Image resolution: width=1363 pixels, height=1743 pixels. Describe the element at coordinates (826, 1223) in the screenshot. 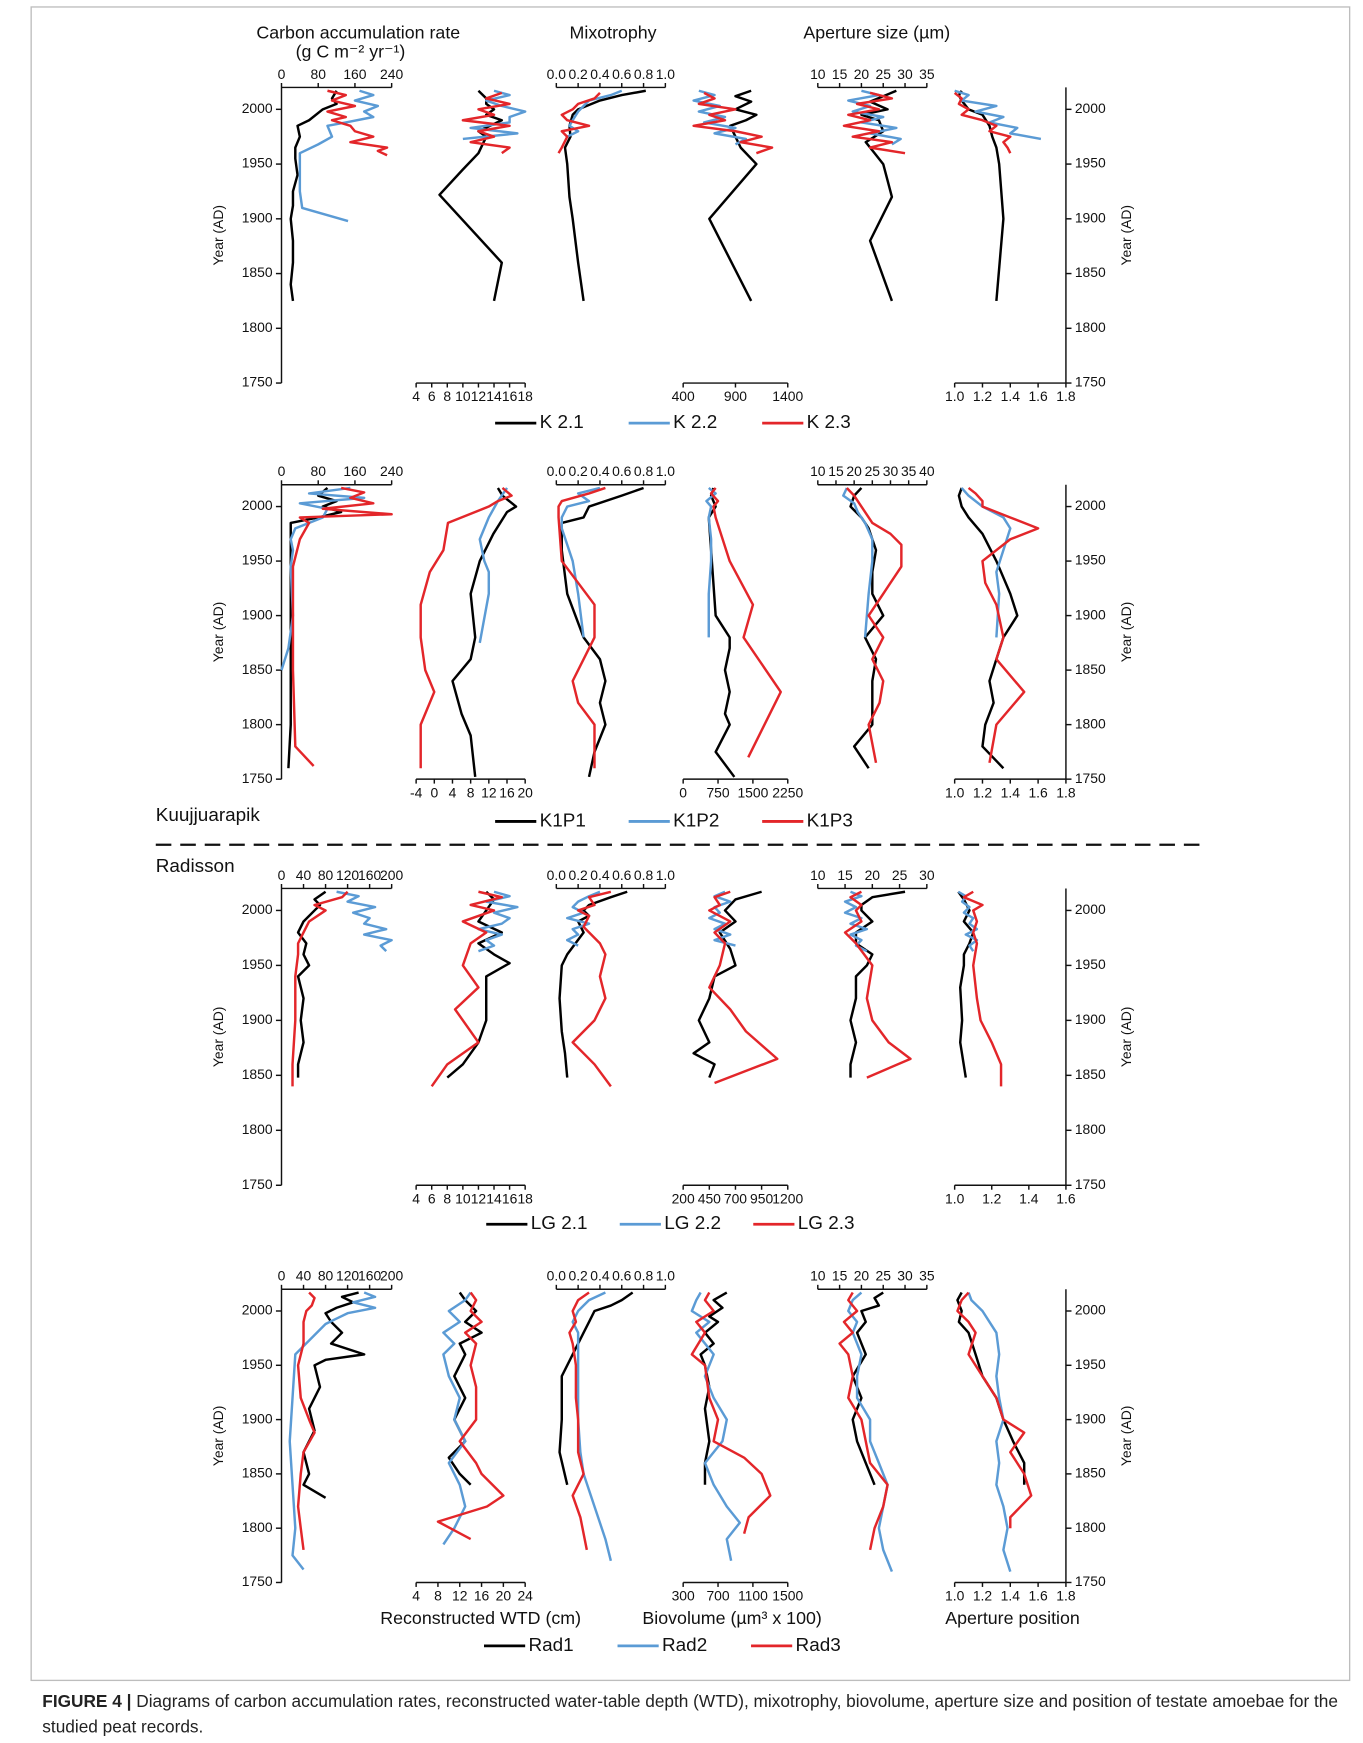

I see `legend-label: LG 2.3` at that location.